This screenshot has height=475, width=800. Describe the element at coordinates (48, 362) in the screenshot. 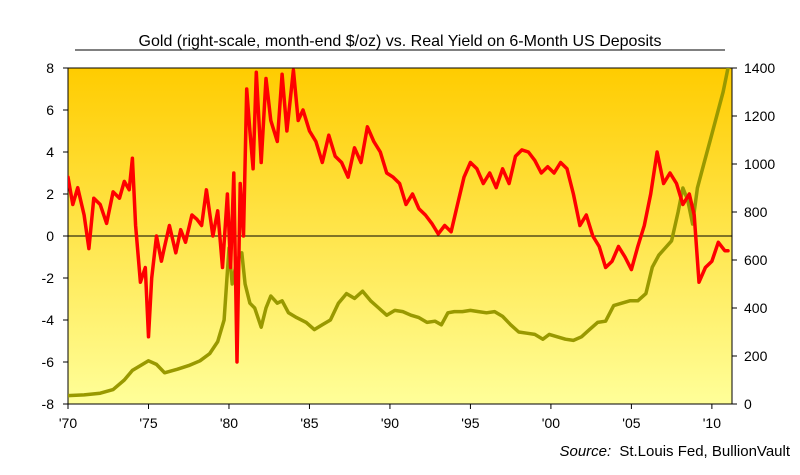

I see `y-left-tick-label: -6` at that location.